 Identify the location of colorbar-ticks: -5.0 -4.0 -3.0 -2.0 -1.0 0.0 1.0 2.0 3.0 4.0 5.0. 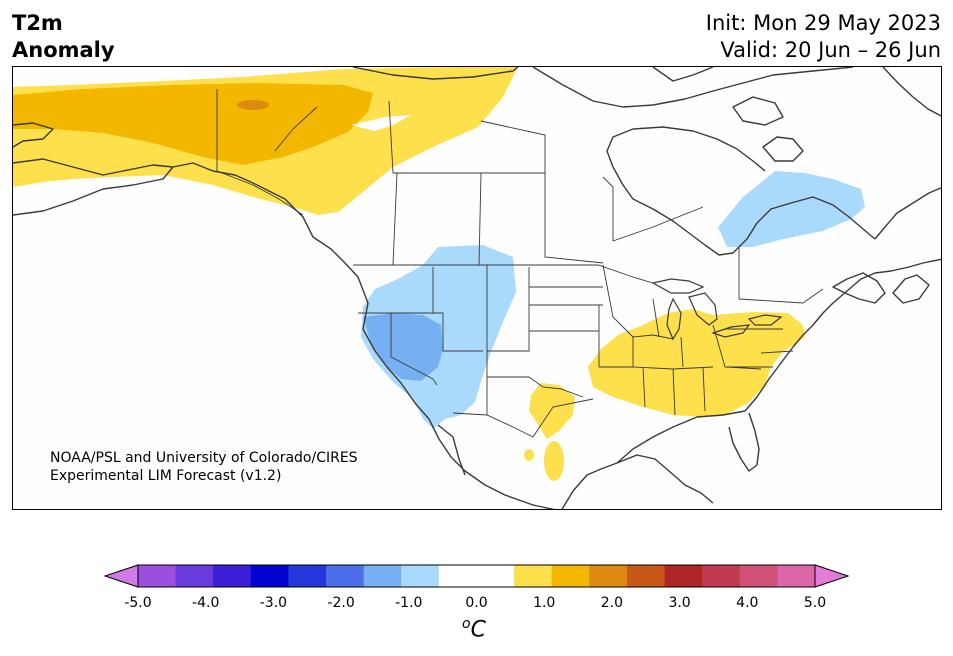
(475, 603).